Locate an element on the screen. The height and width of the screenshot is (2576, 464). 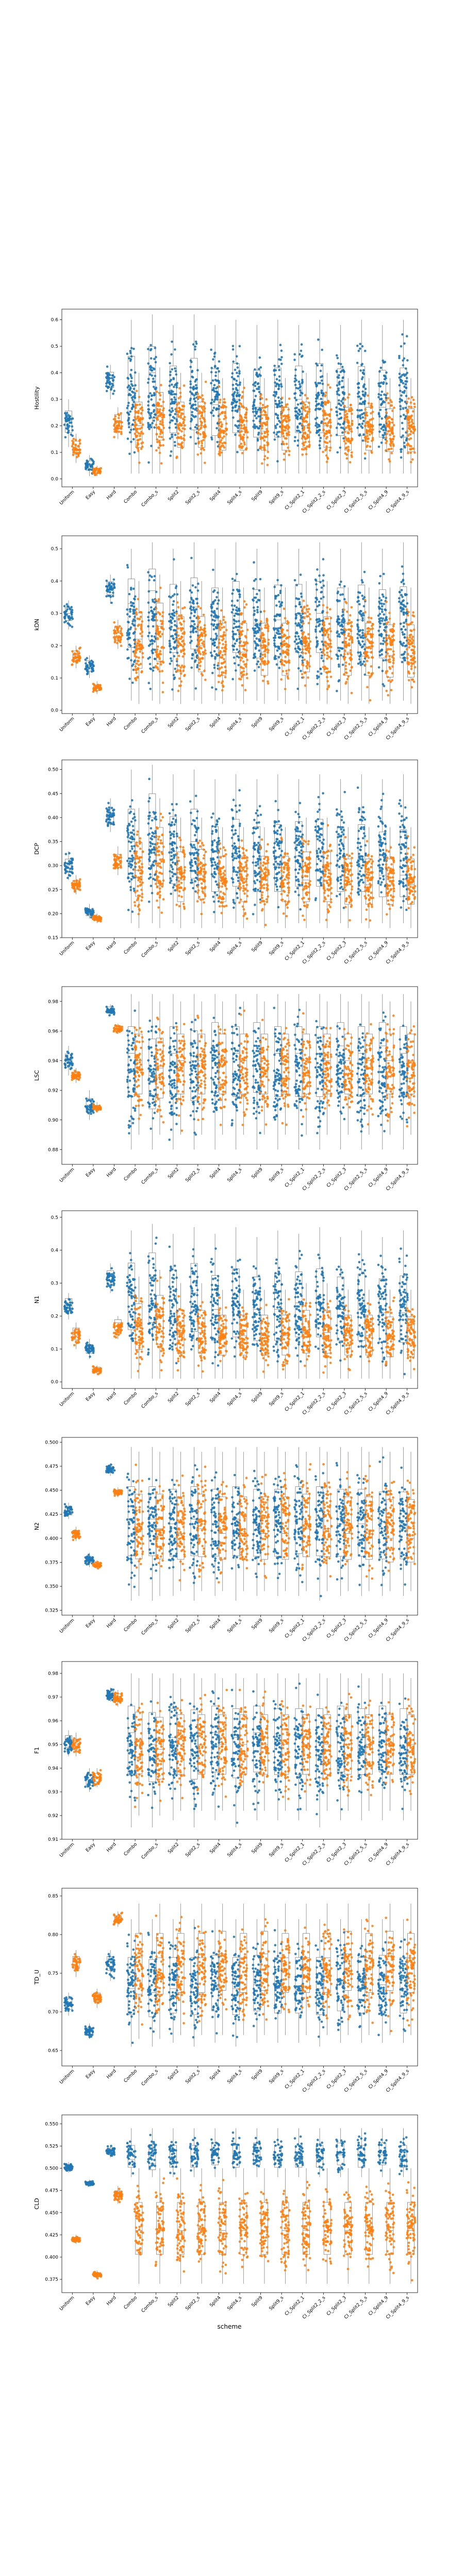
x-tick-label: Uniform is located at coordinates (67, 724).